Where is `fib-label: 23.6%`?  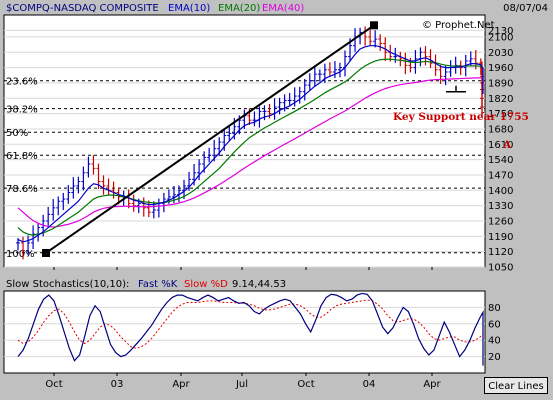
fib-label: 23.6% is located at coordinates (22, 82).